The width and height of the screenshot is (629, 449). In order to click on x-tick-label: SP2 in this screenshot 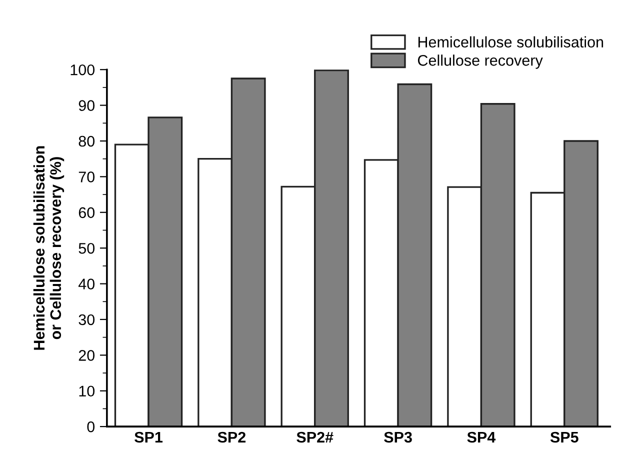, I will do `click(232, 437)`.